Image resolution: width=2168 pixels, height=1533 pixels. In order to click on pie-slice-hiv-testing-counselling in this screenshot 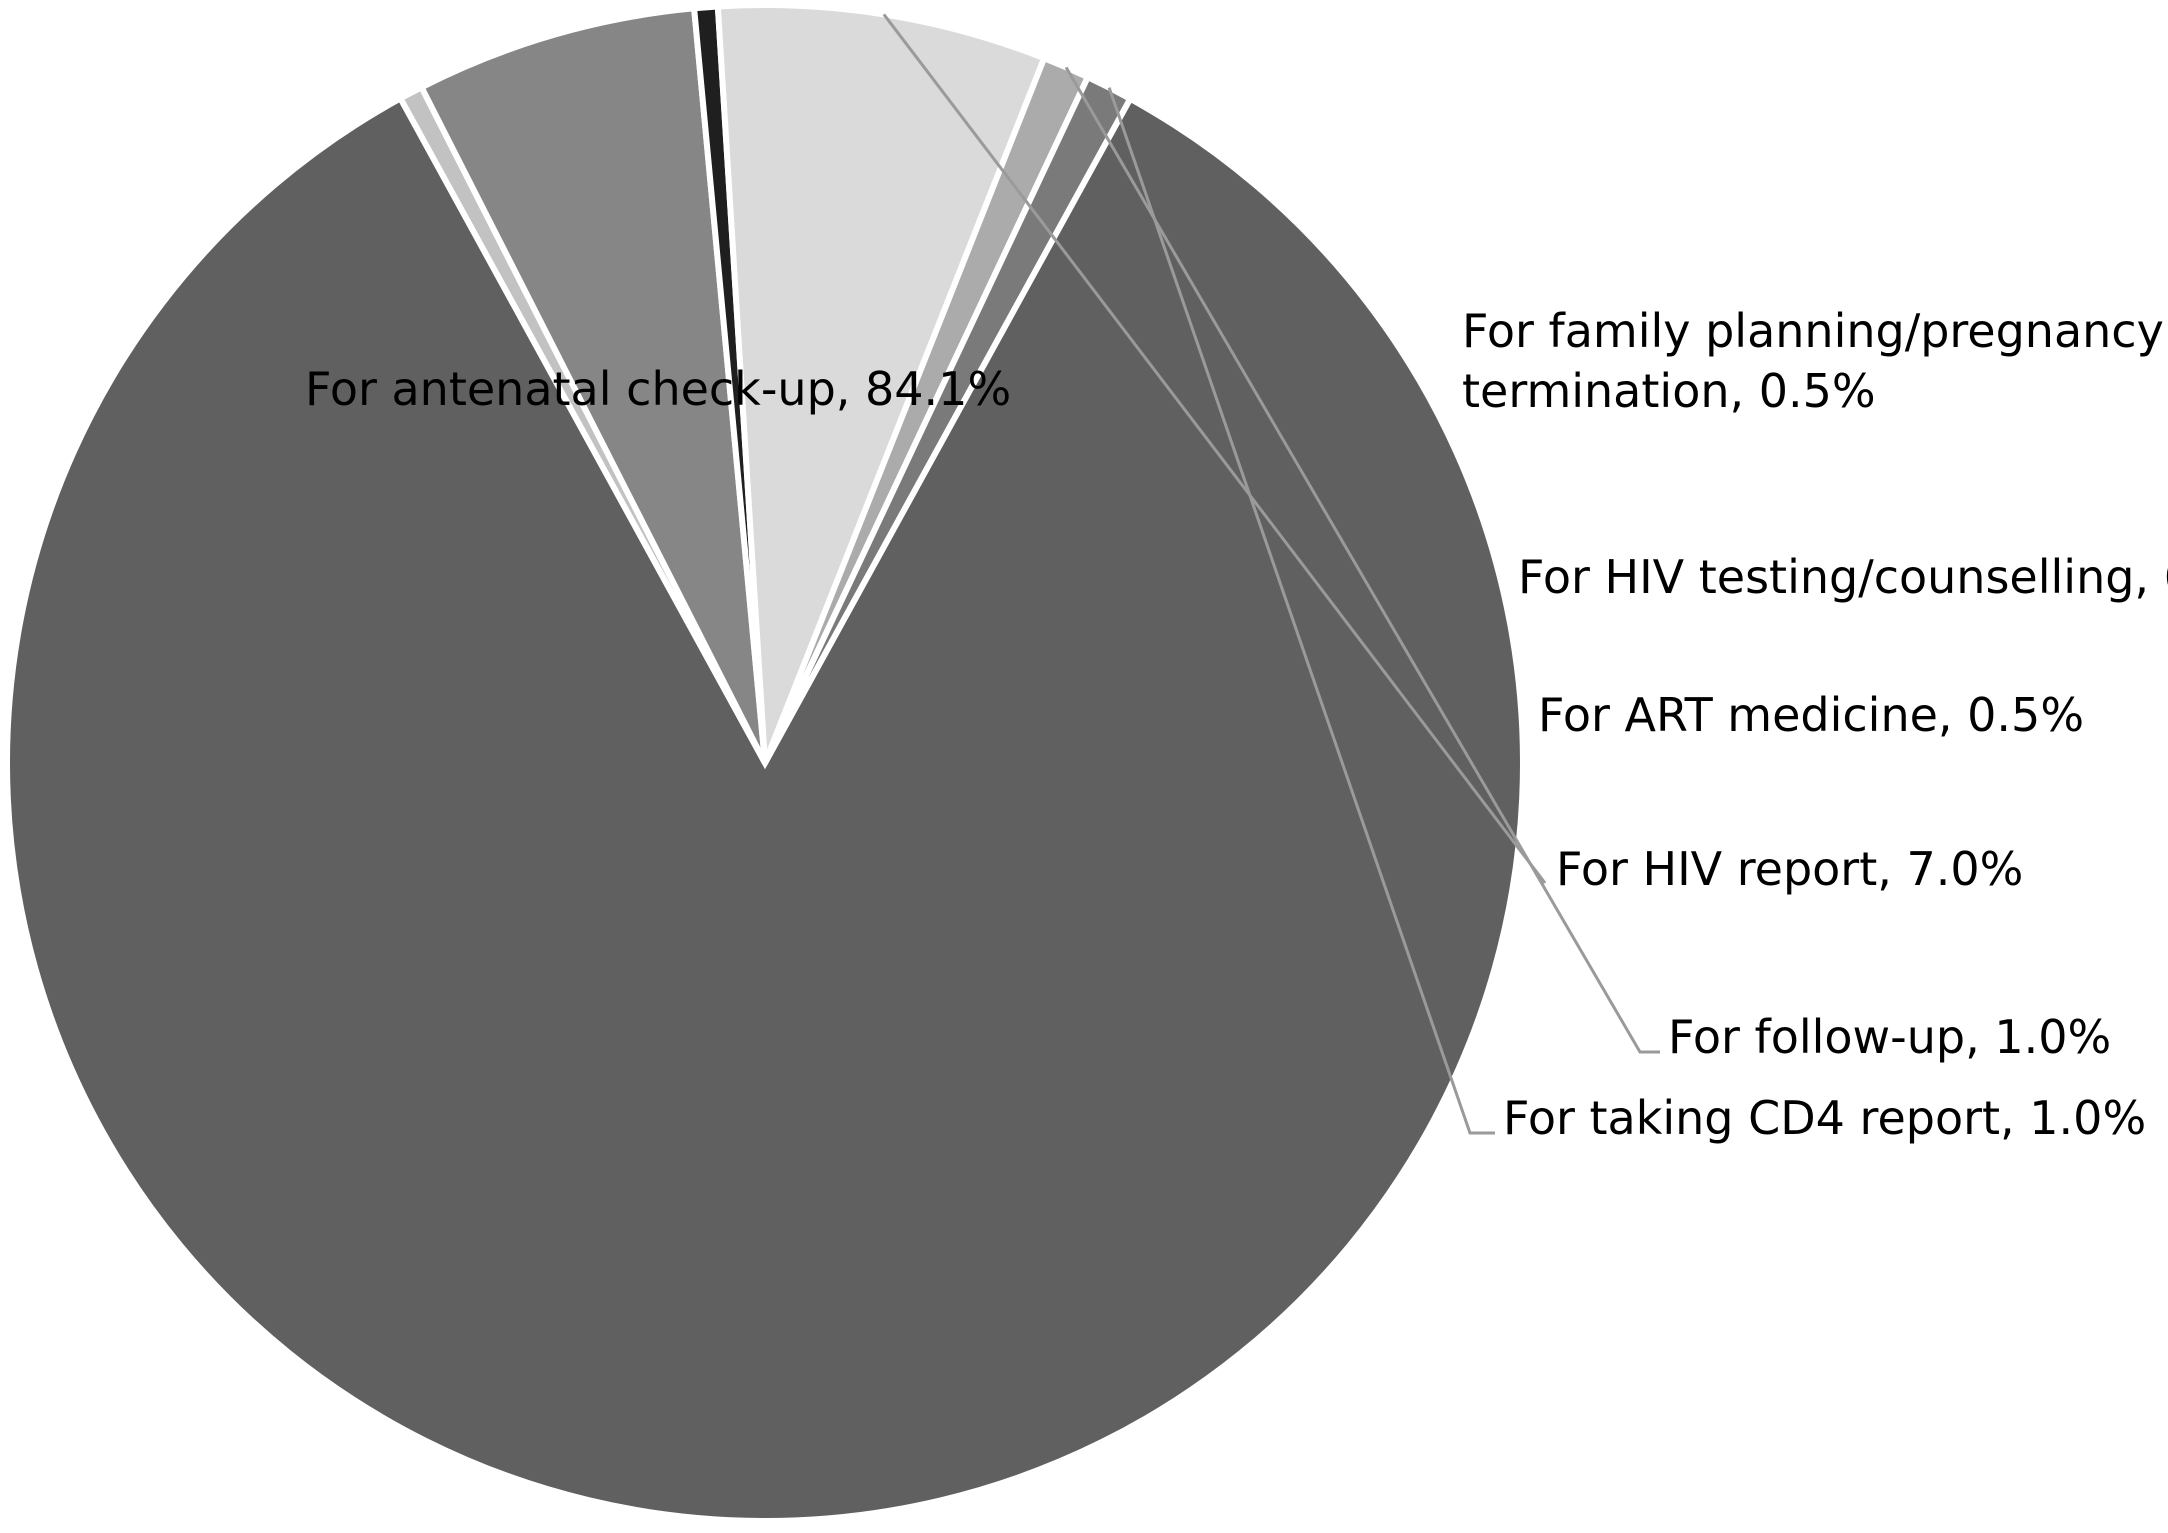, I will do `click(592, 385)`.